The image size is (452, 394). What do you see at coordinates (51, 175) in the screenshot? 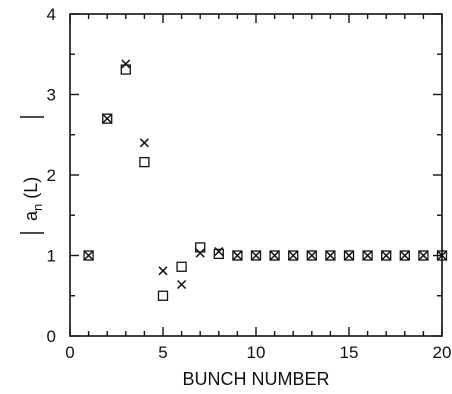
I see `y-tick-label: 2` at bounding box center [51, 175].